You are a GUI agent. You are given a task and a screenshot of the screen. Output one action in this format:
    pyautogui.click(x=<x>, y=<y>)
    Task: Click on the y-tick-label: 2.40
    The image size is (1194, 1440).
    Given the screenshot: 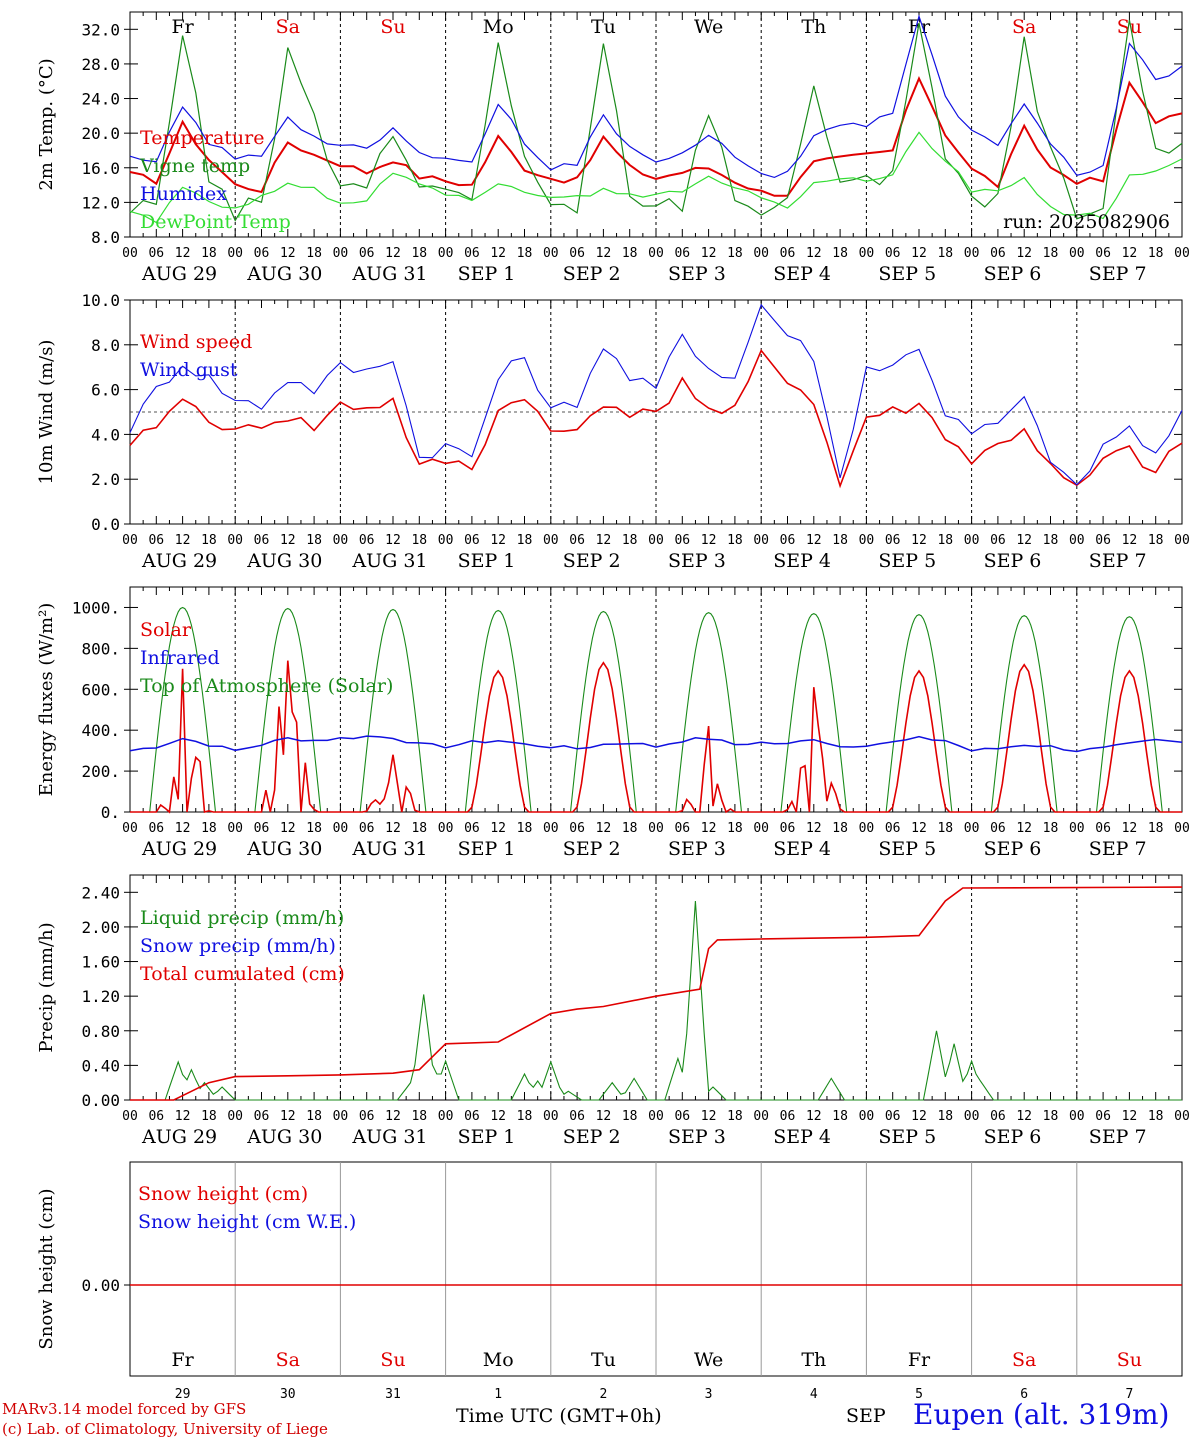 What is the action you would take?
    pyautogui.click(x=100, y=892)
    